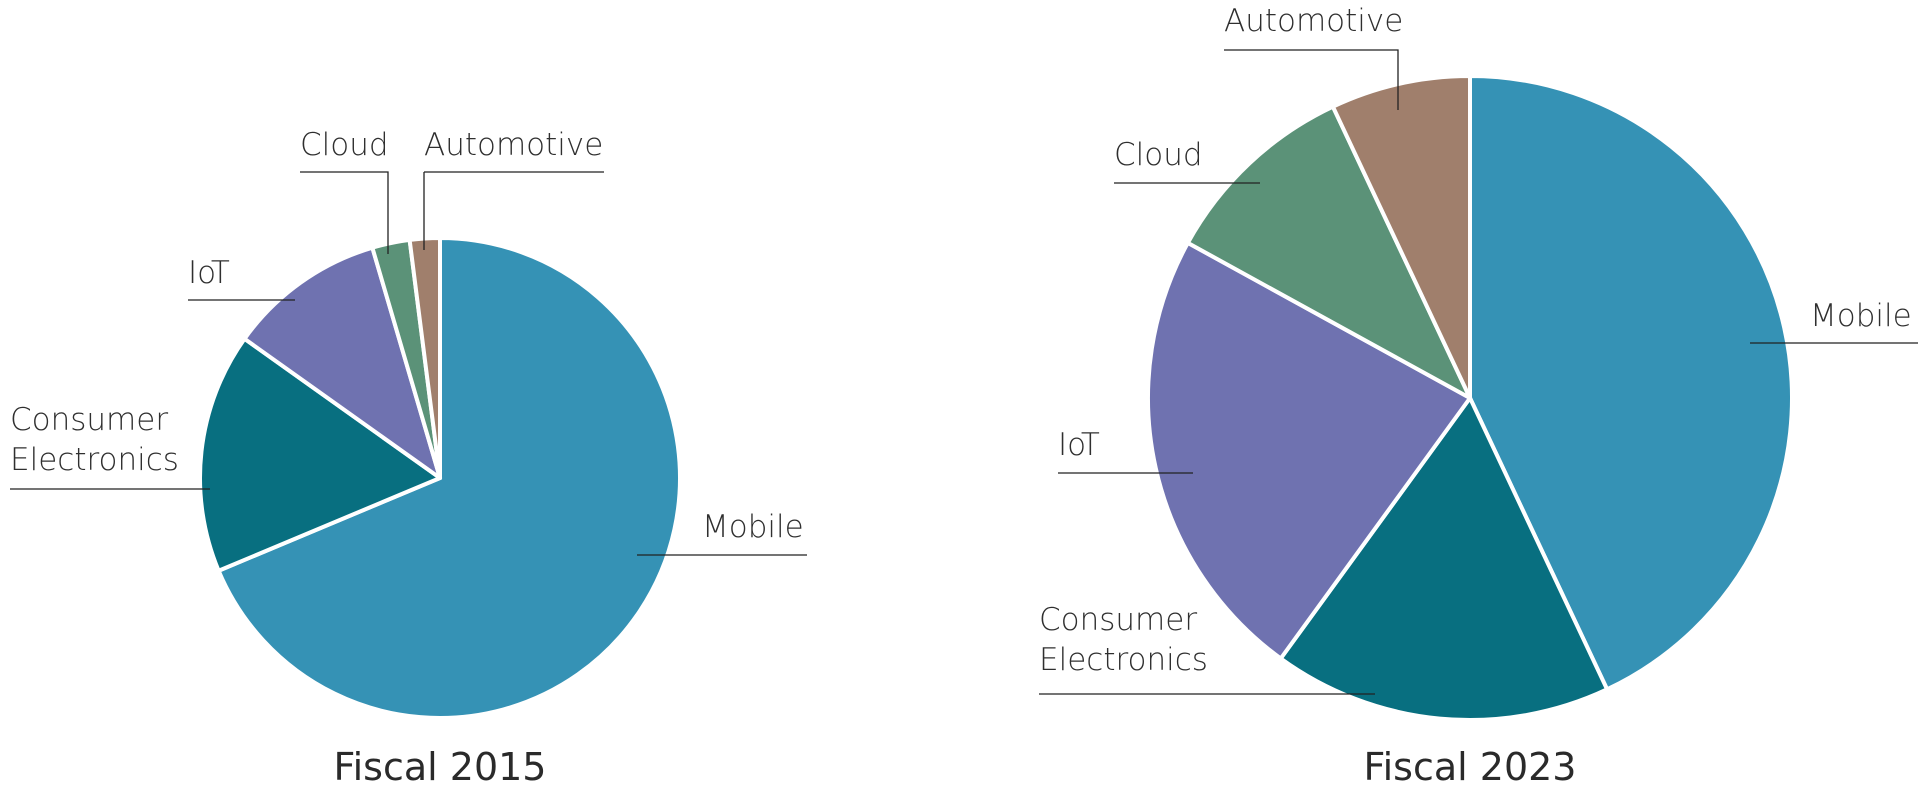 This screenshot has width=1920, height=795. What do you see at coordinates (440, 767) in the screenshot?
I see `chart-title: Fiscal 2015` at bounding box center [440, 767].